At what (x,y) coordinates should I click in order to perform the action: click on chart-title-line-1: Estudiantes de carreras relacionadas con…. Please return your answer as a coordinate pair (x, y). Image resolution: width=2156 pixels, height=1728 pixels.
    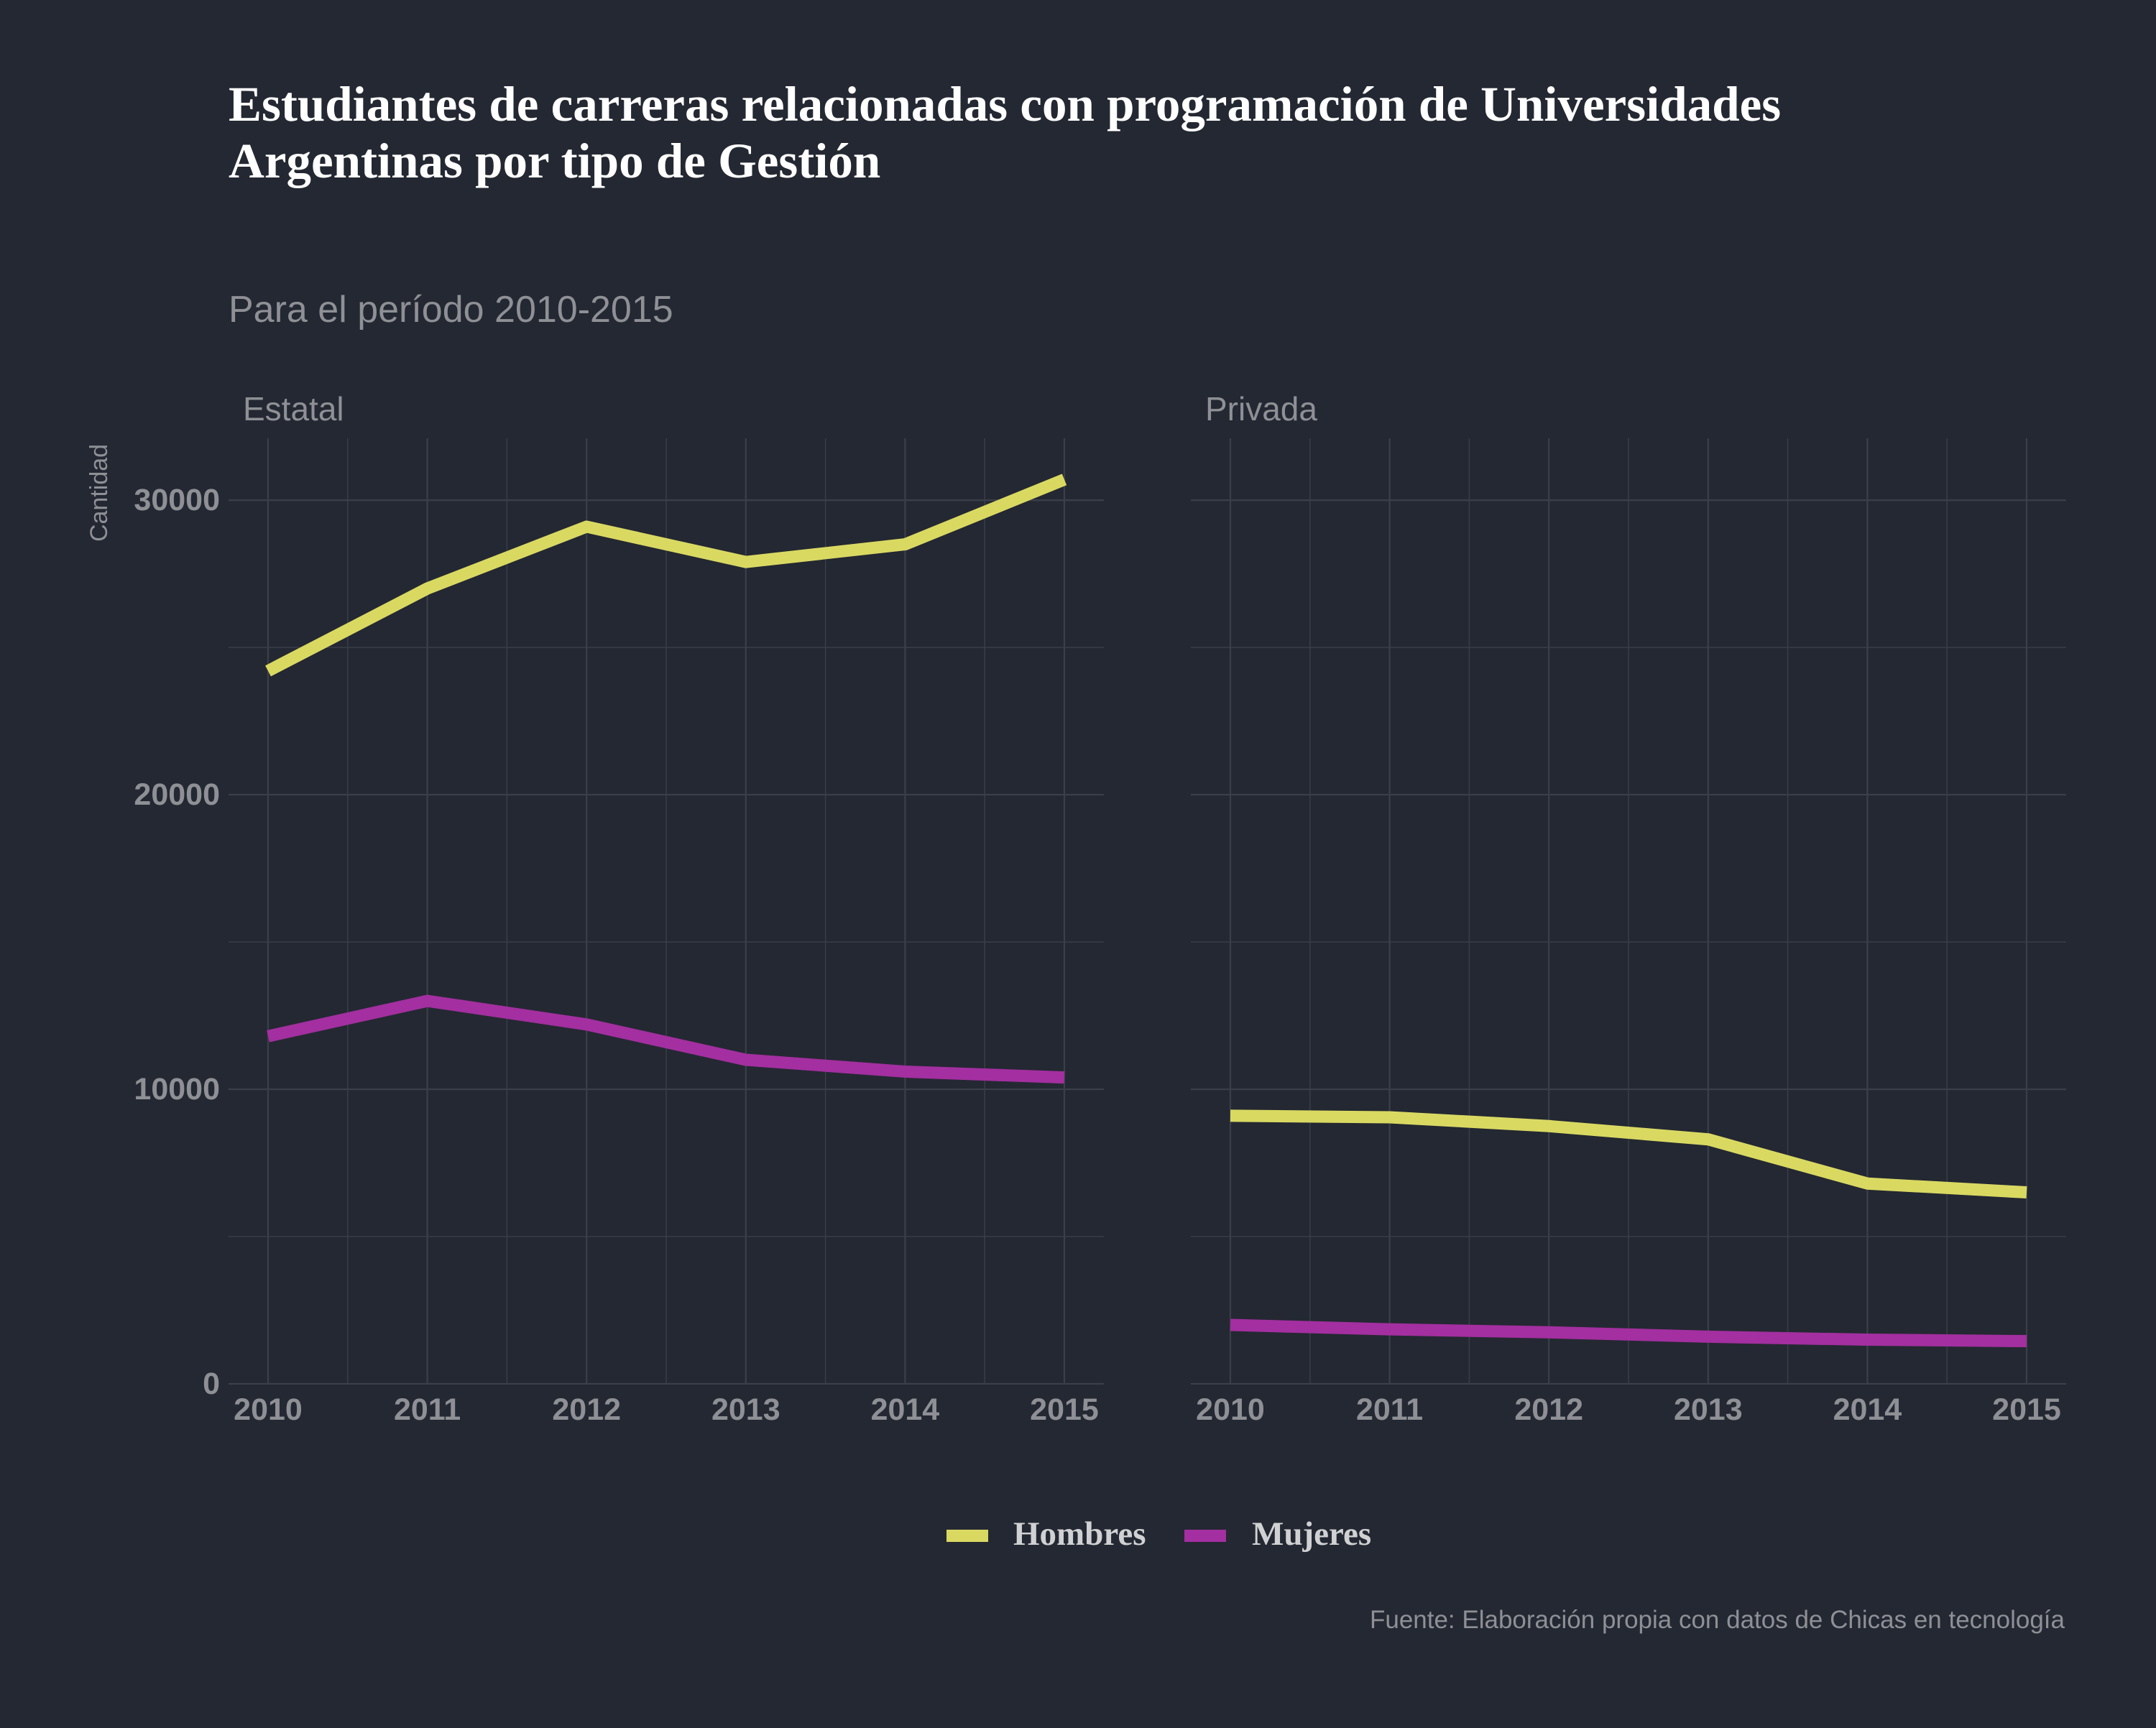
    Looking at the image, I should click on (1005, 104).